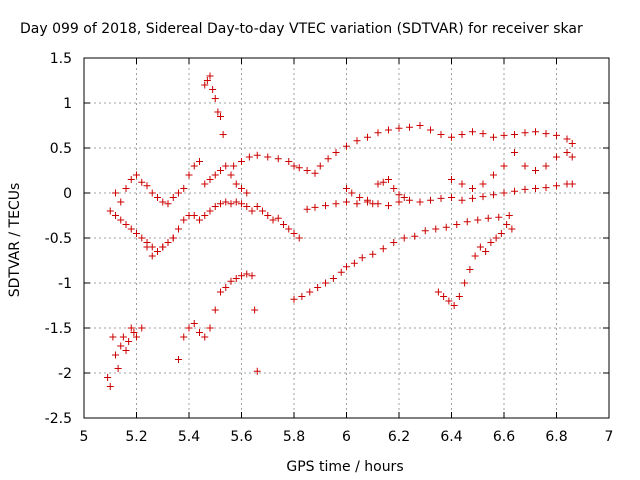 The image size is (640, 480). Describe the element at coordinates (403, 149) in the screenshot. I see `series-upper-arc` at that location.